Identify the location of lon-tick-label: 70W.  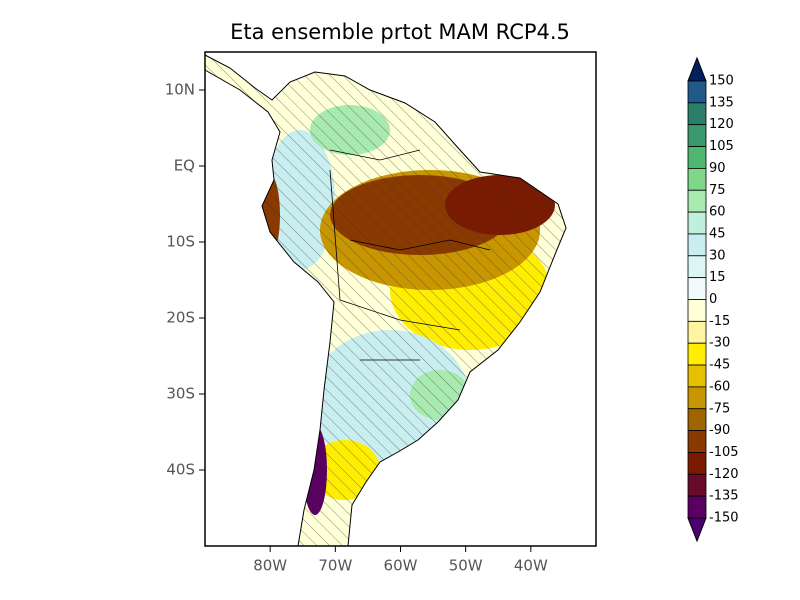
(335, 566).